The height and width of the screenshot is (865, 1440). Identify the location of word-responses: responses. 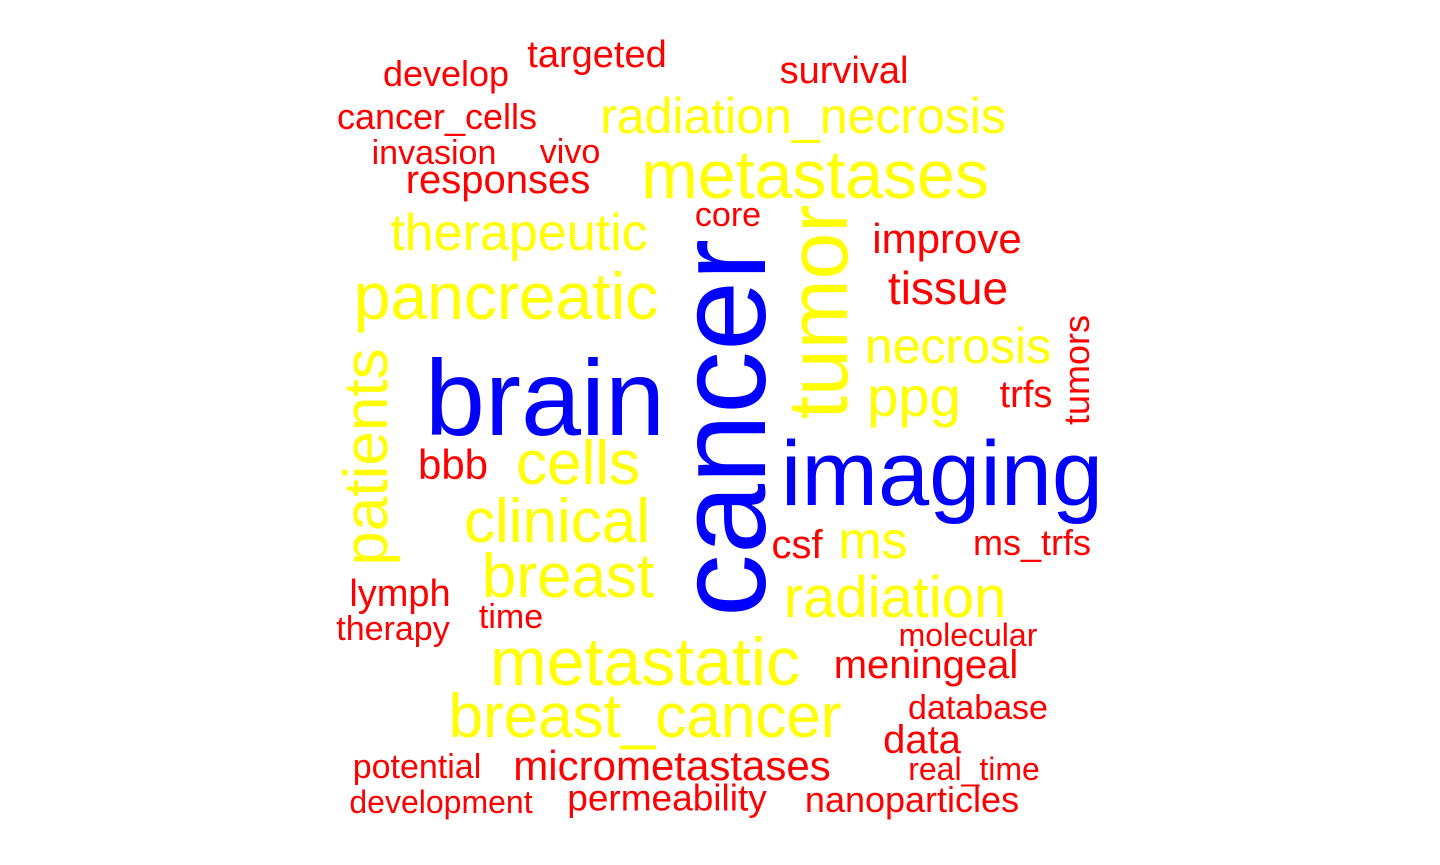
(498, 180).